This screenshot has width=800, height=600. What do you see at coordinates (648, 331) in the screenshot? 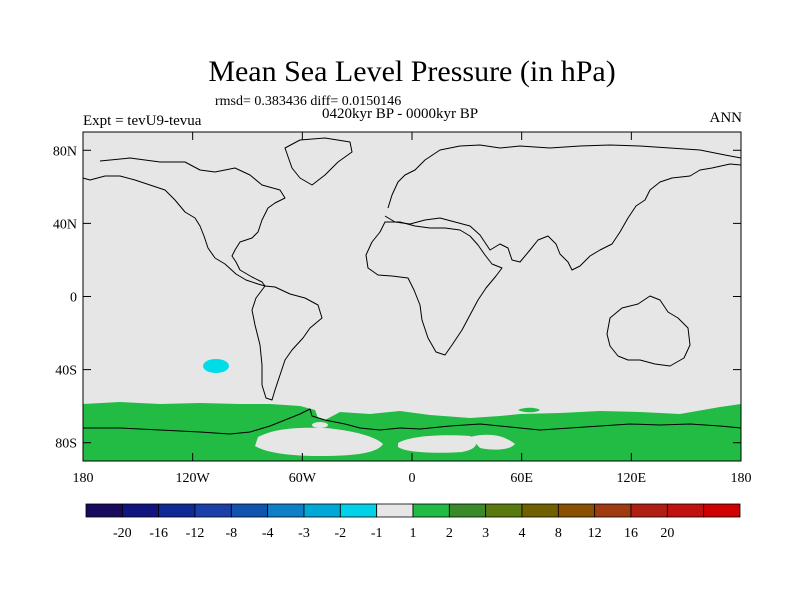
I see `australia-coast` at bounding box center [648, 331].